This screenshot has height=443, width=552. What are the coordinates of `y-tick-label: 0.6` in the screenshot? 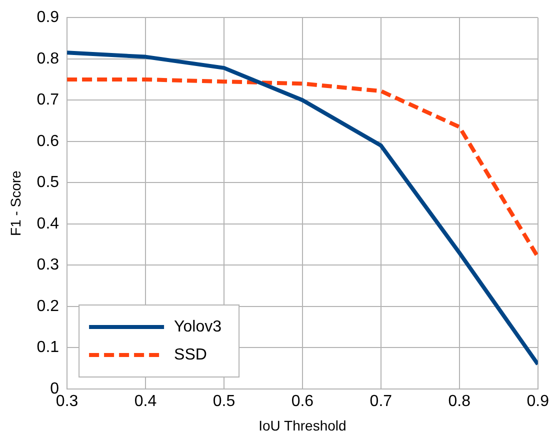 It's located at (48, 141).